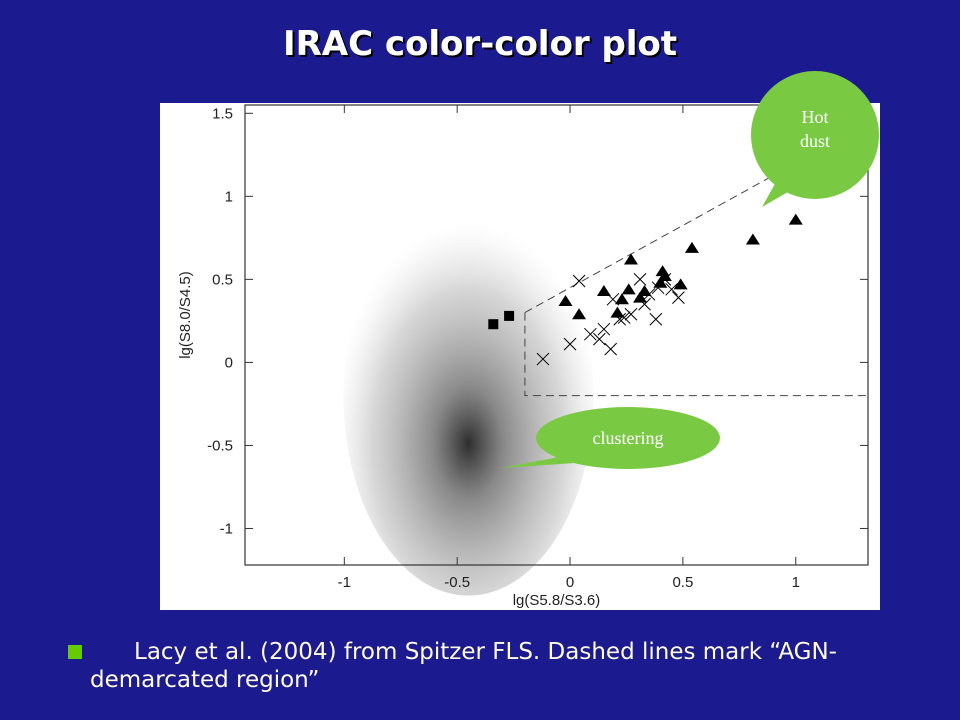  I want to click on y-axis-label: lg(S8.0/S4.5), so click(185, 315).